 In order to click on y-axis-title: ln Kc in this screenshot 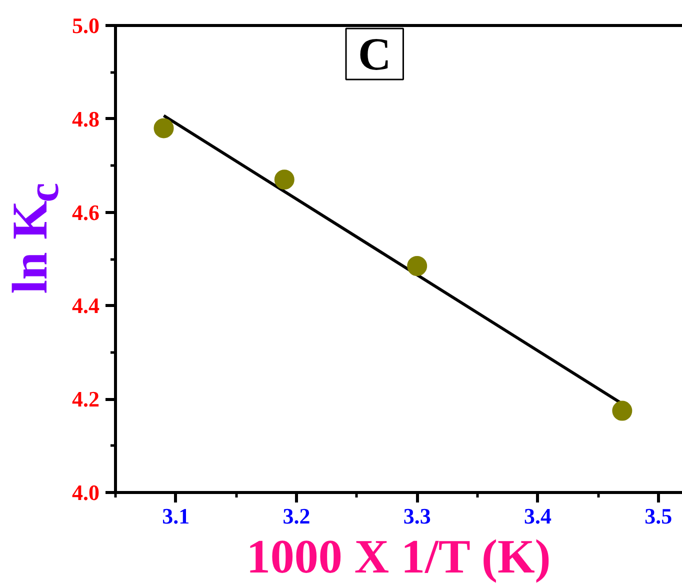, I will do `click(35, 238)`.